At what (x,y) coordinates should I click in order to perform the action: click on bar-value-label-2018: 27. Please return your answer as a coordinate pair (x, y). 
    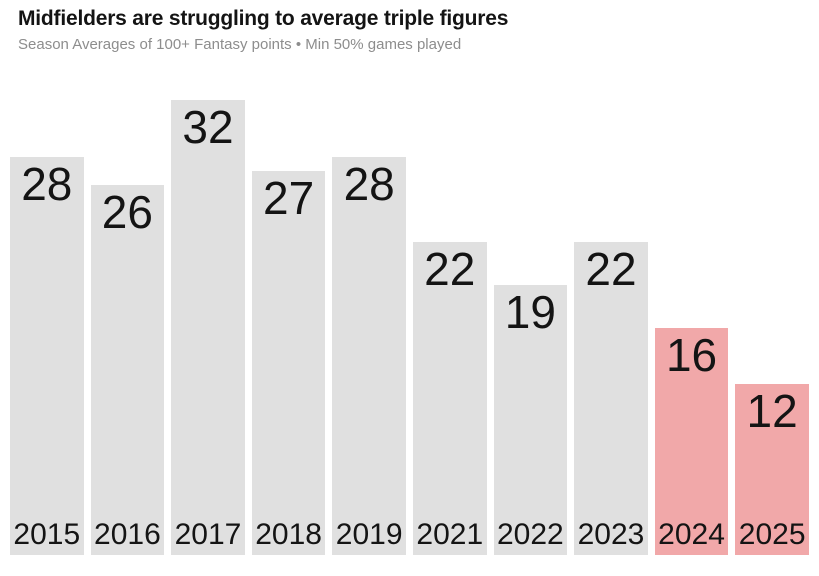
    Looking at the image, I should click on (288, 198).